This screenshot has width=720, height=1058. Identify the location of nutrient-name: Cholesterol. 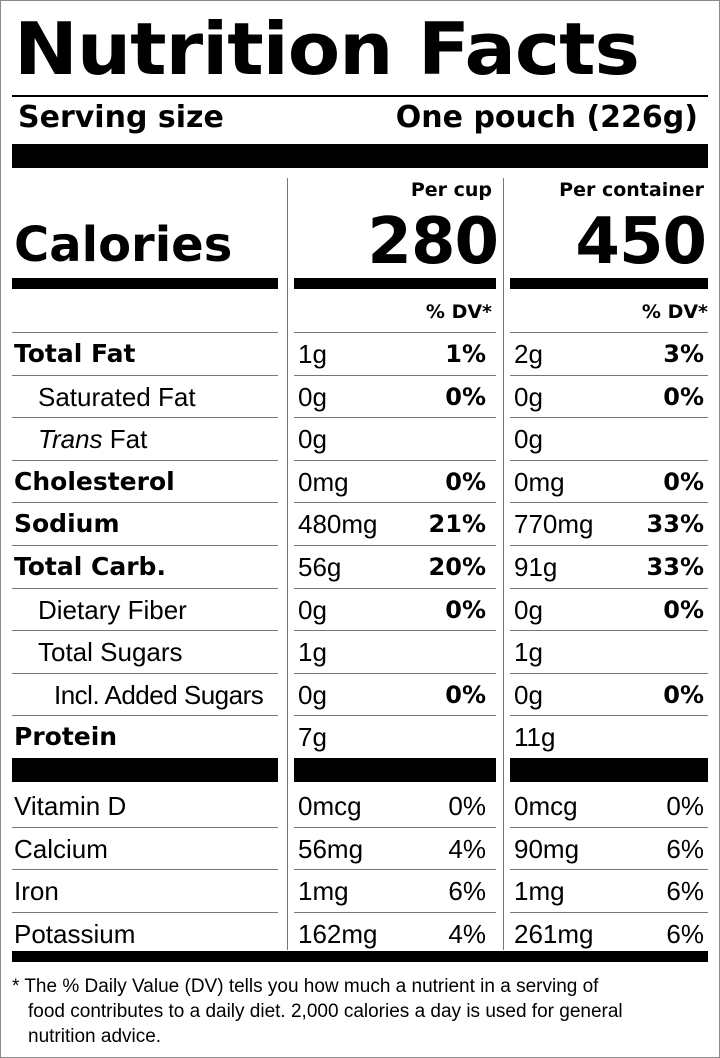
(94, 482).